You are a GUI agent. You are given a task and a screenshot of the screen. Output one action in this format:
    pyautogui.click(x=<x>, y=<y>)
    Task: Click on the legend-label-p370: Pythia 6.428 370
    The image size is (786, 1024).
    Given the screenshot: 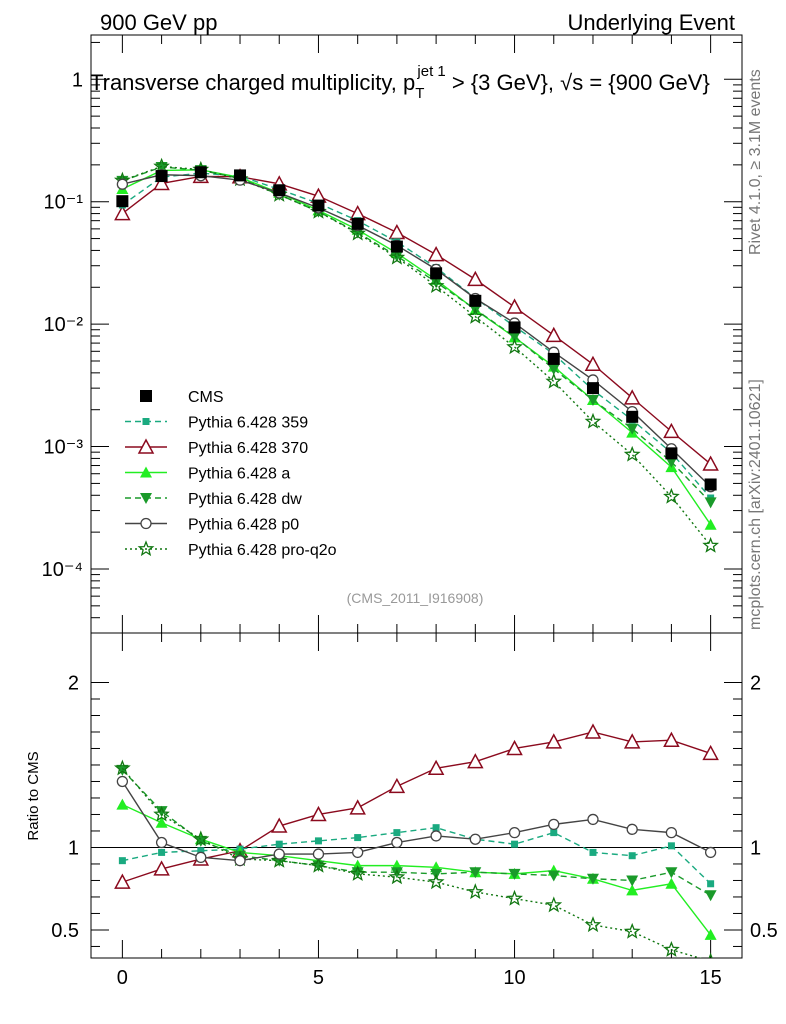 What is the action you would take?
    pyautogui.click(x=248, y=448)
    